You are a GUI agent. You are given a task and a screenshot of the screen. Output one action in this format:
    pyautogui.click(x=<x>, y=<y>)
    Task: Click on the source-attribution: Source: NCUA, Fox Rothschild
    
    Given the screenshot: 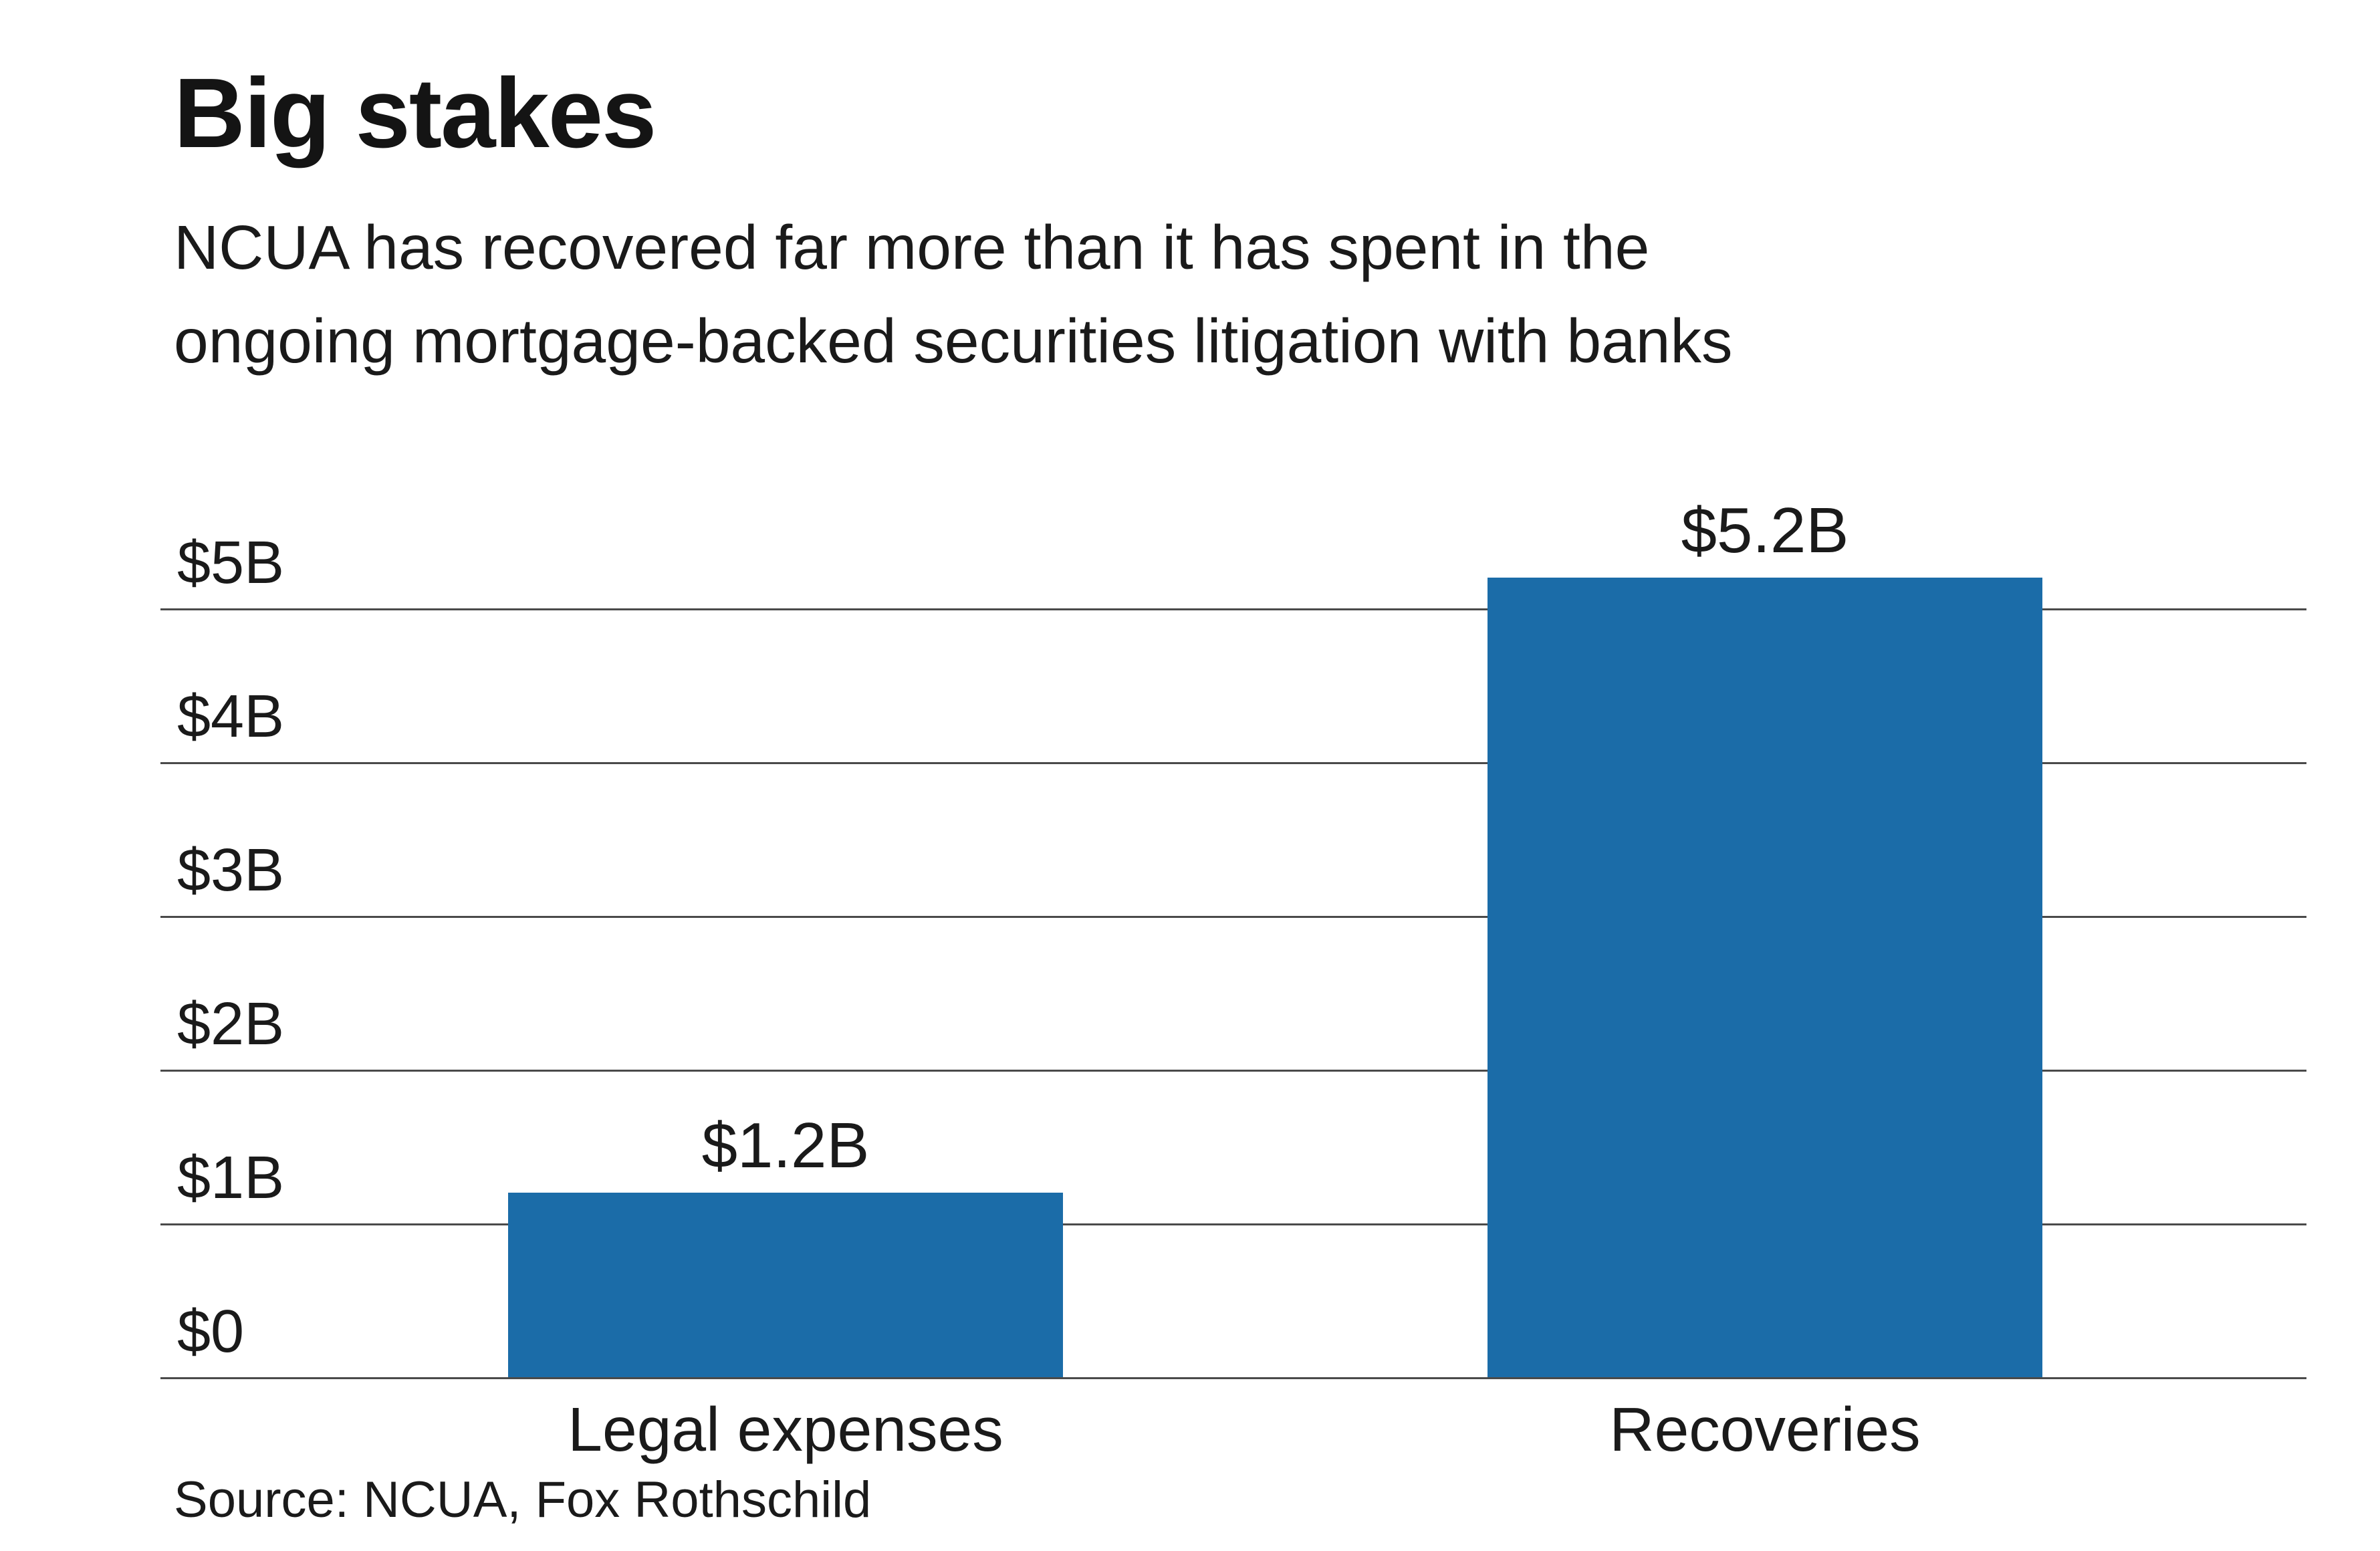 What is the action you would take?
    pyautogui.click(x=523, y=1500)
    